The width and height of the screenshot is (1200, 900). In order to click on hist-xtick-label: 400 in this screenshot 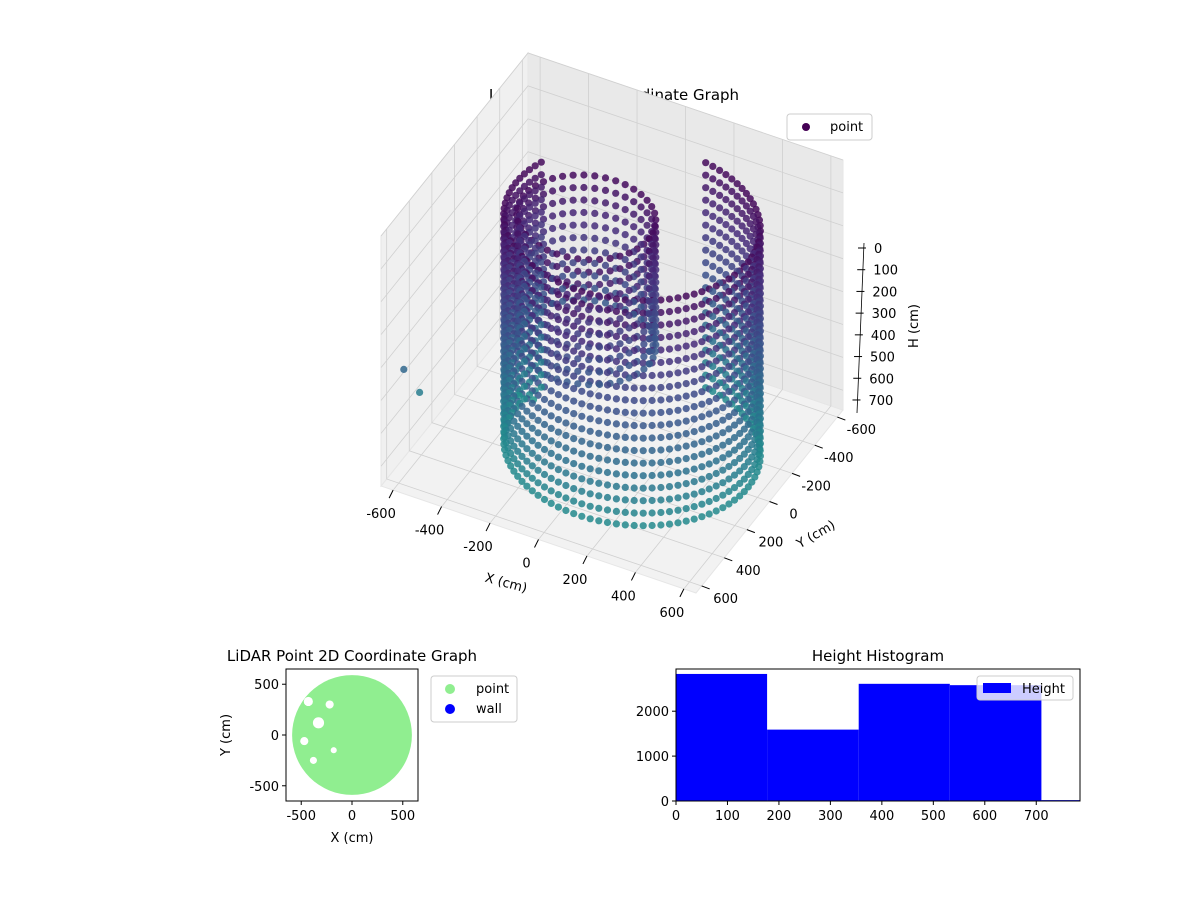, I will do `click(881, 816)`.